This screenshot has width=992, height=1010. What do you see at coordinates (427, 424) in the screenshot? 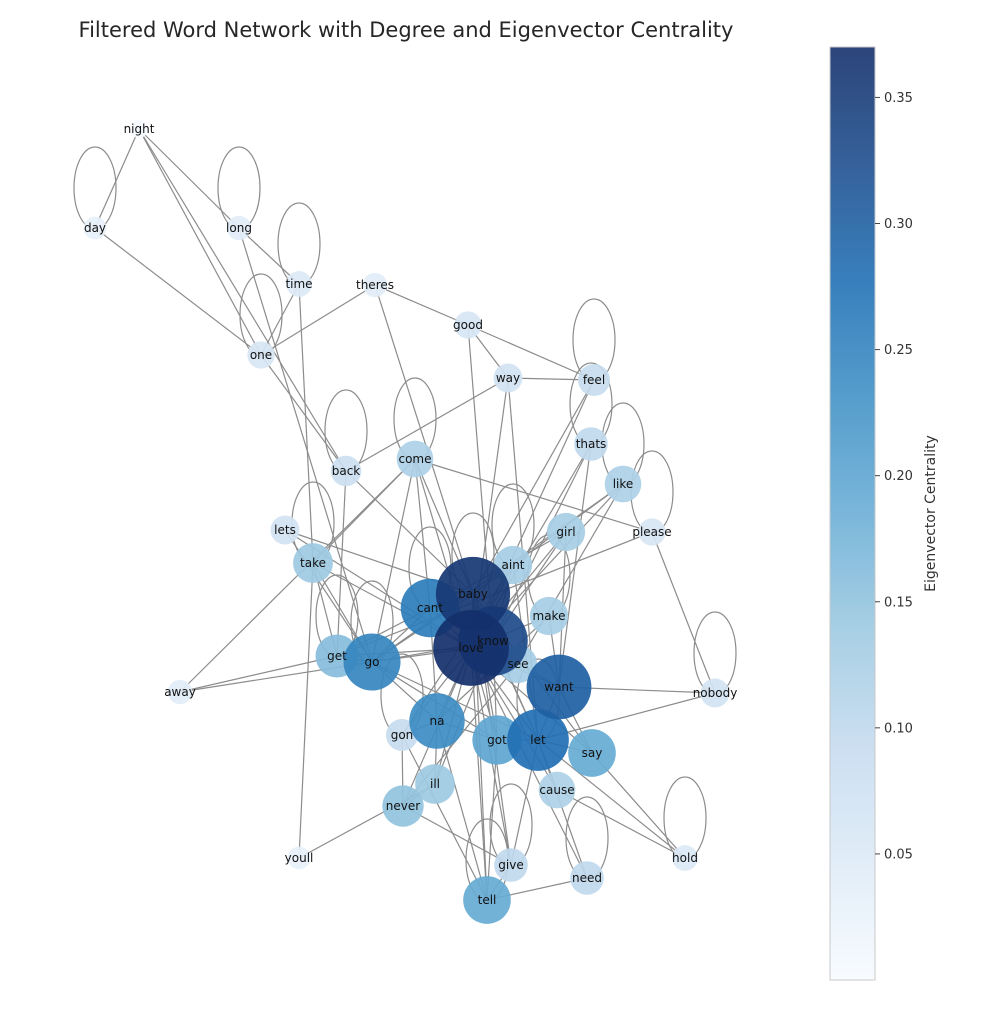
I see `edge-way-back` at bounding box center [427, 424].